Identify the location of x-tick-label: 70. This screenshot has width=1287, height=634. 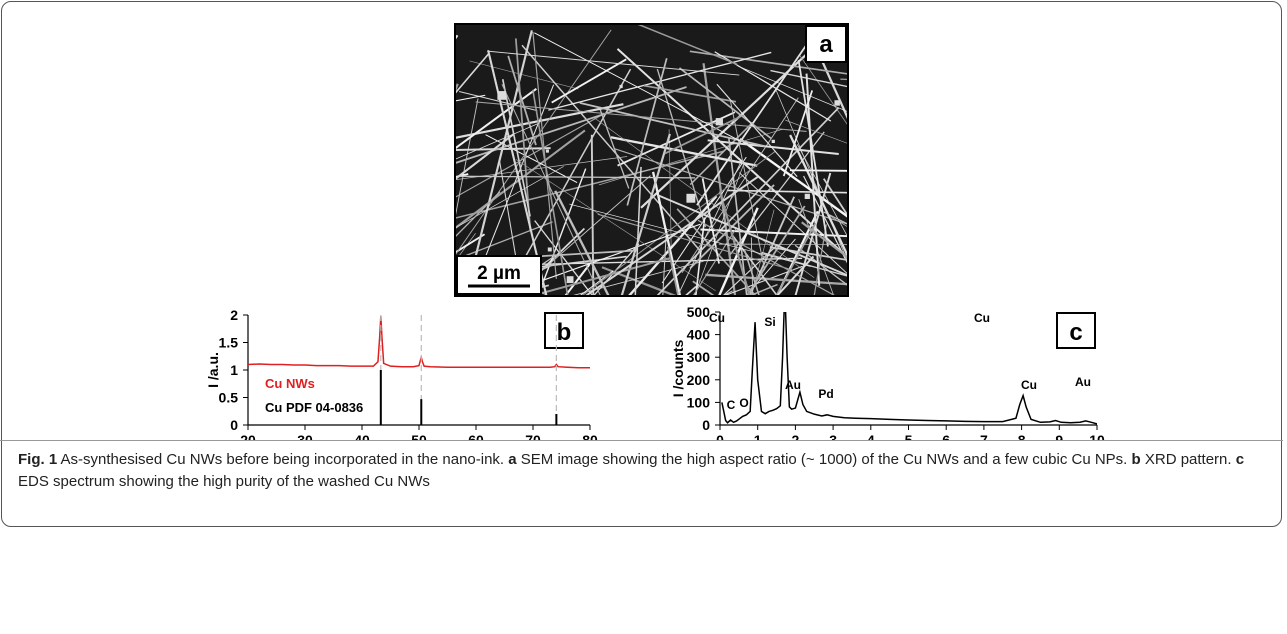
(533, 436).